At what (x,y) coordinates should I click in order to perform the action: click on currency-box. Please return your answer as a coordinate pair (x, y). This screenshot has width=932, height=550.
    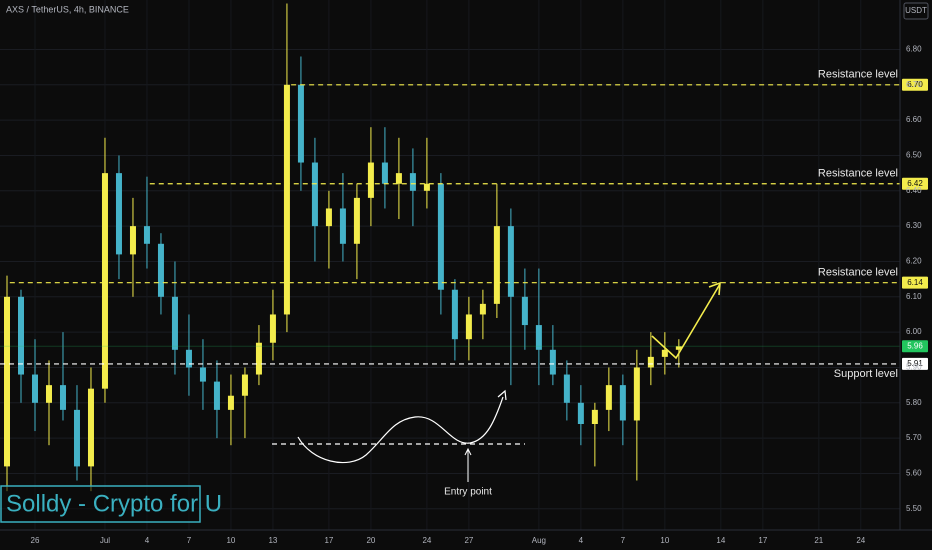
    Looking at the image, I should click on (916, 11).